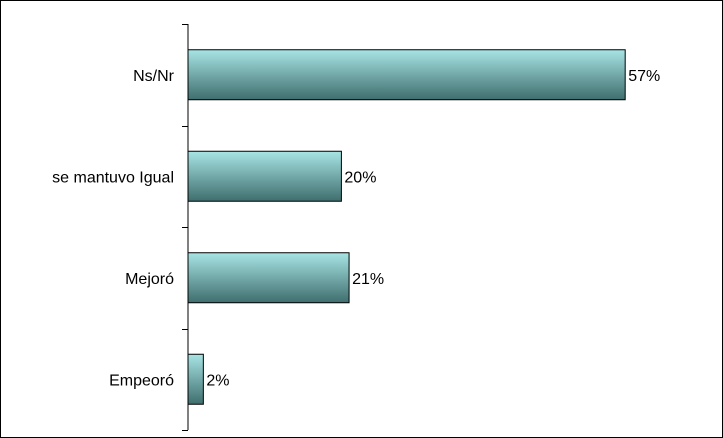 The image size is (723, 438). What do you see at coordinates (141, 380) in the screenshot?
I see `category-label: Empeoró` at bounding box center [141, 380].